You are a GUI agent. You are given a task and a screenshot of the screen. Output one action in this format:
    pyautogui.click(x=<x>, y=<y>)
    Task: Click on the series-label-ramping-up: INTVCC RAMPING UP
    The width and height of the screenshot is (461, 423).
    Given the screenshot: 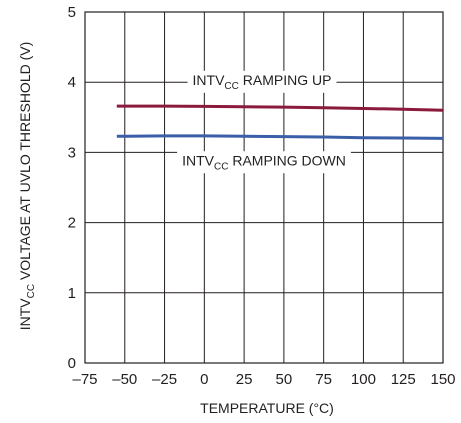 What is the action you would take?
    pyautogui.click(x=262, y=82)
    